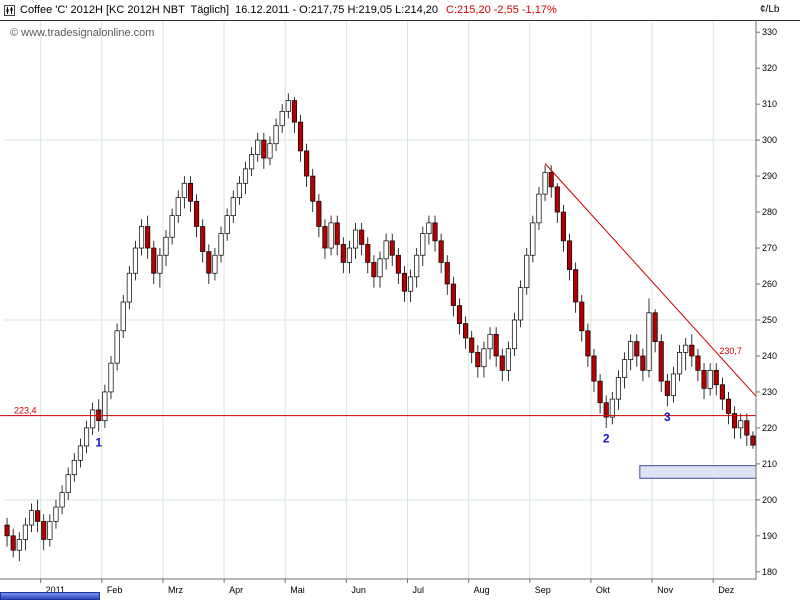  What do you see at coordinates (482, 590) in the screenshot?
I see `x-tick-label: Aug` at bounding box center [482, 590].